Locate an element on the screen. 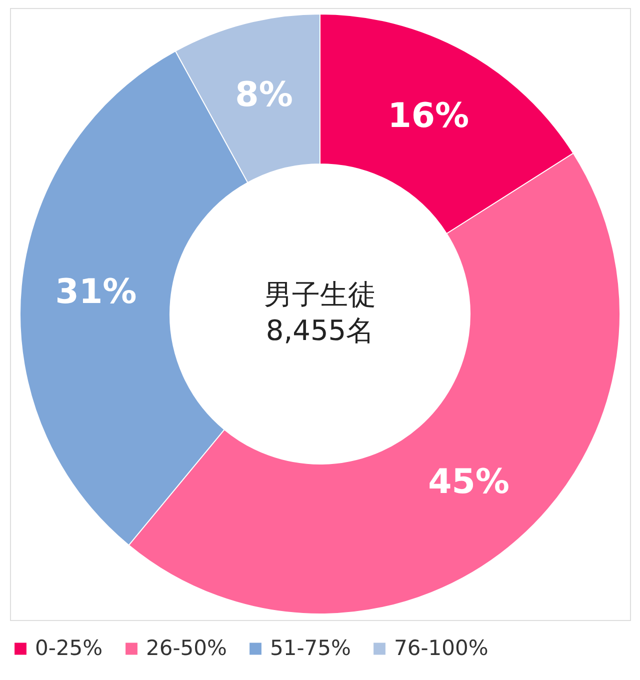 This screenshot has height=680, width=640. text: 8,455名 is located at coordinates (320, 330).